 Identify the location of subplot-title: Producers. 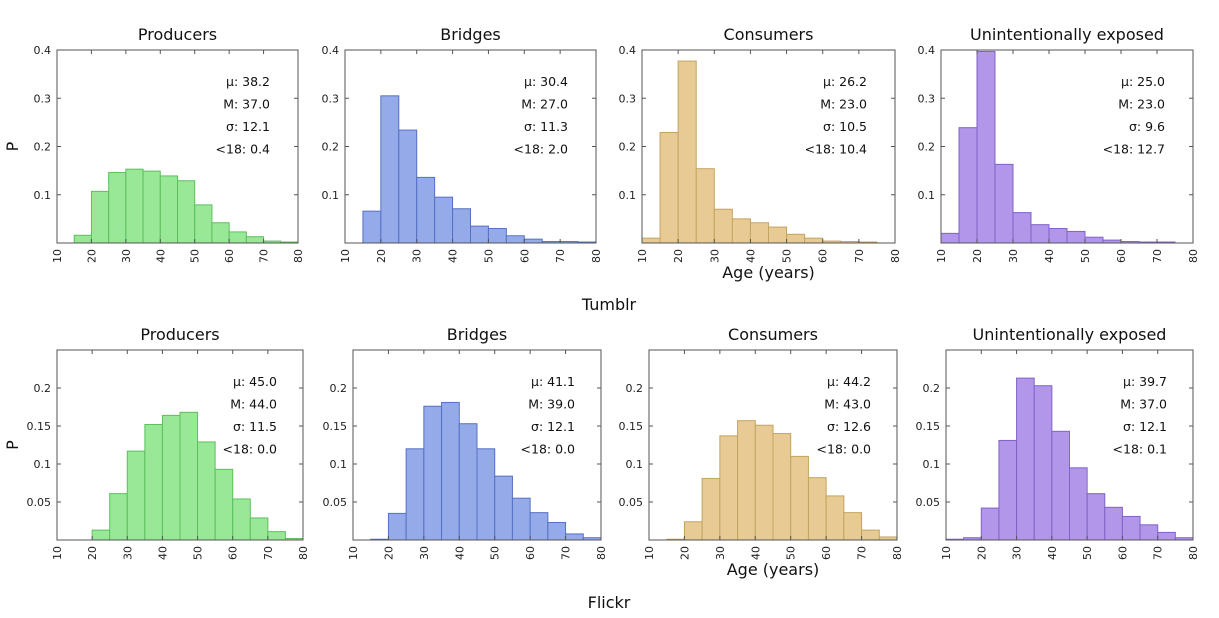
(179, 334).